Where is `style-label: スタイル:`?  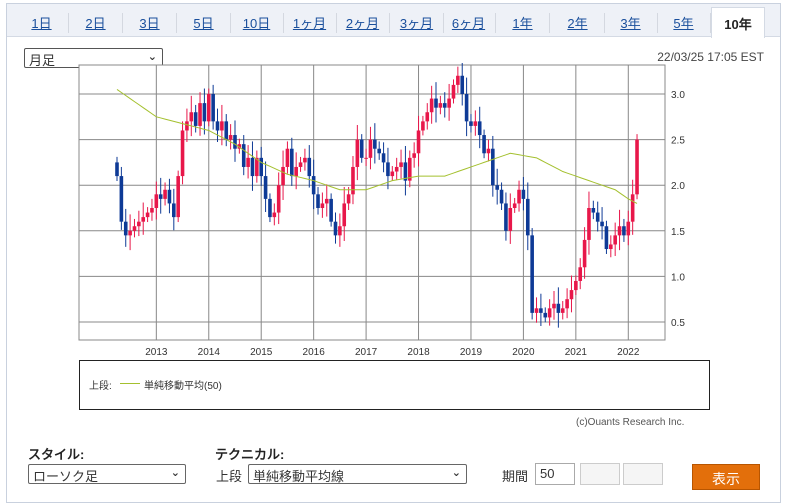
style-label: スタイル: is located at coordinates (56, 454).